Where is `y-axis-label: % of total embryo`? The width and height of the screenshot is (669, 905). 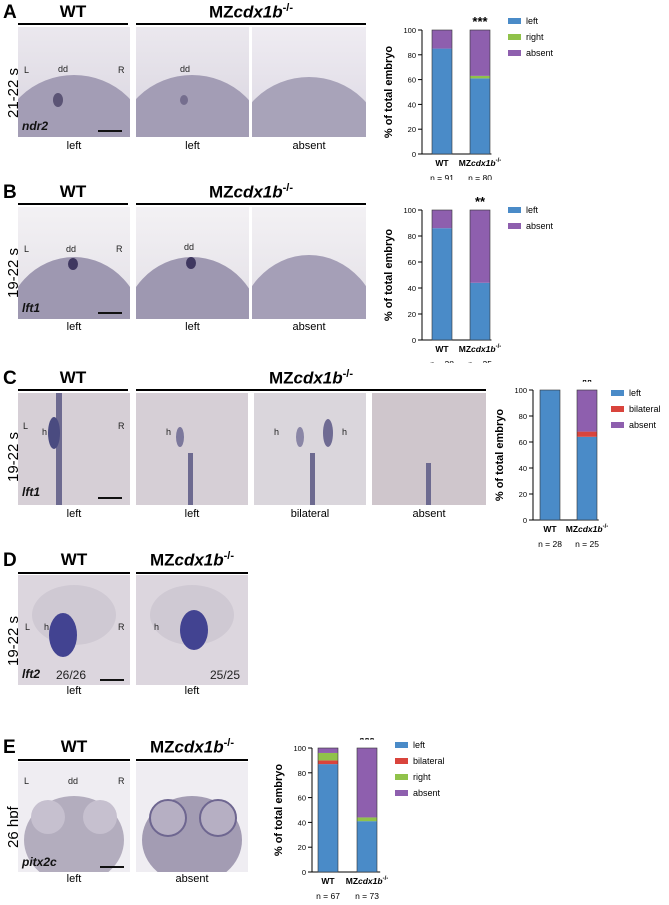 y-axis-label: % of total embryo is located at coordinates (279, 810).